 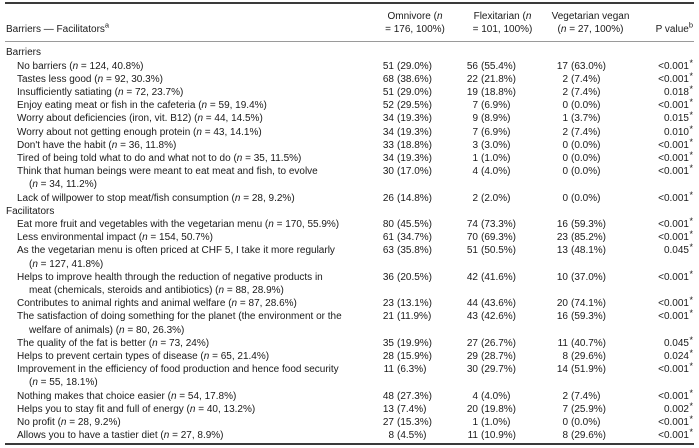 I want to click on section-title: Facilitators, so click(x=30, y=211).